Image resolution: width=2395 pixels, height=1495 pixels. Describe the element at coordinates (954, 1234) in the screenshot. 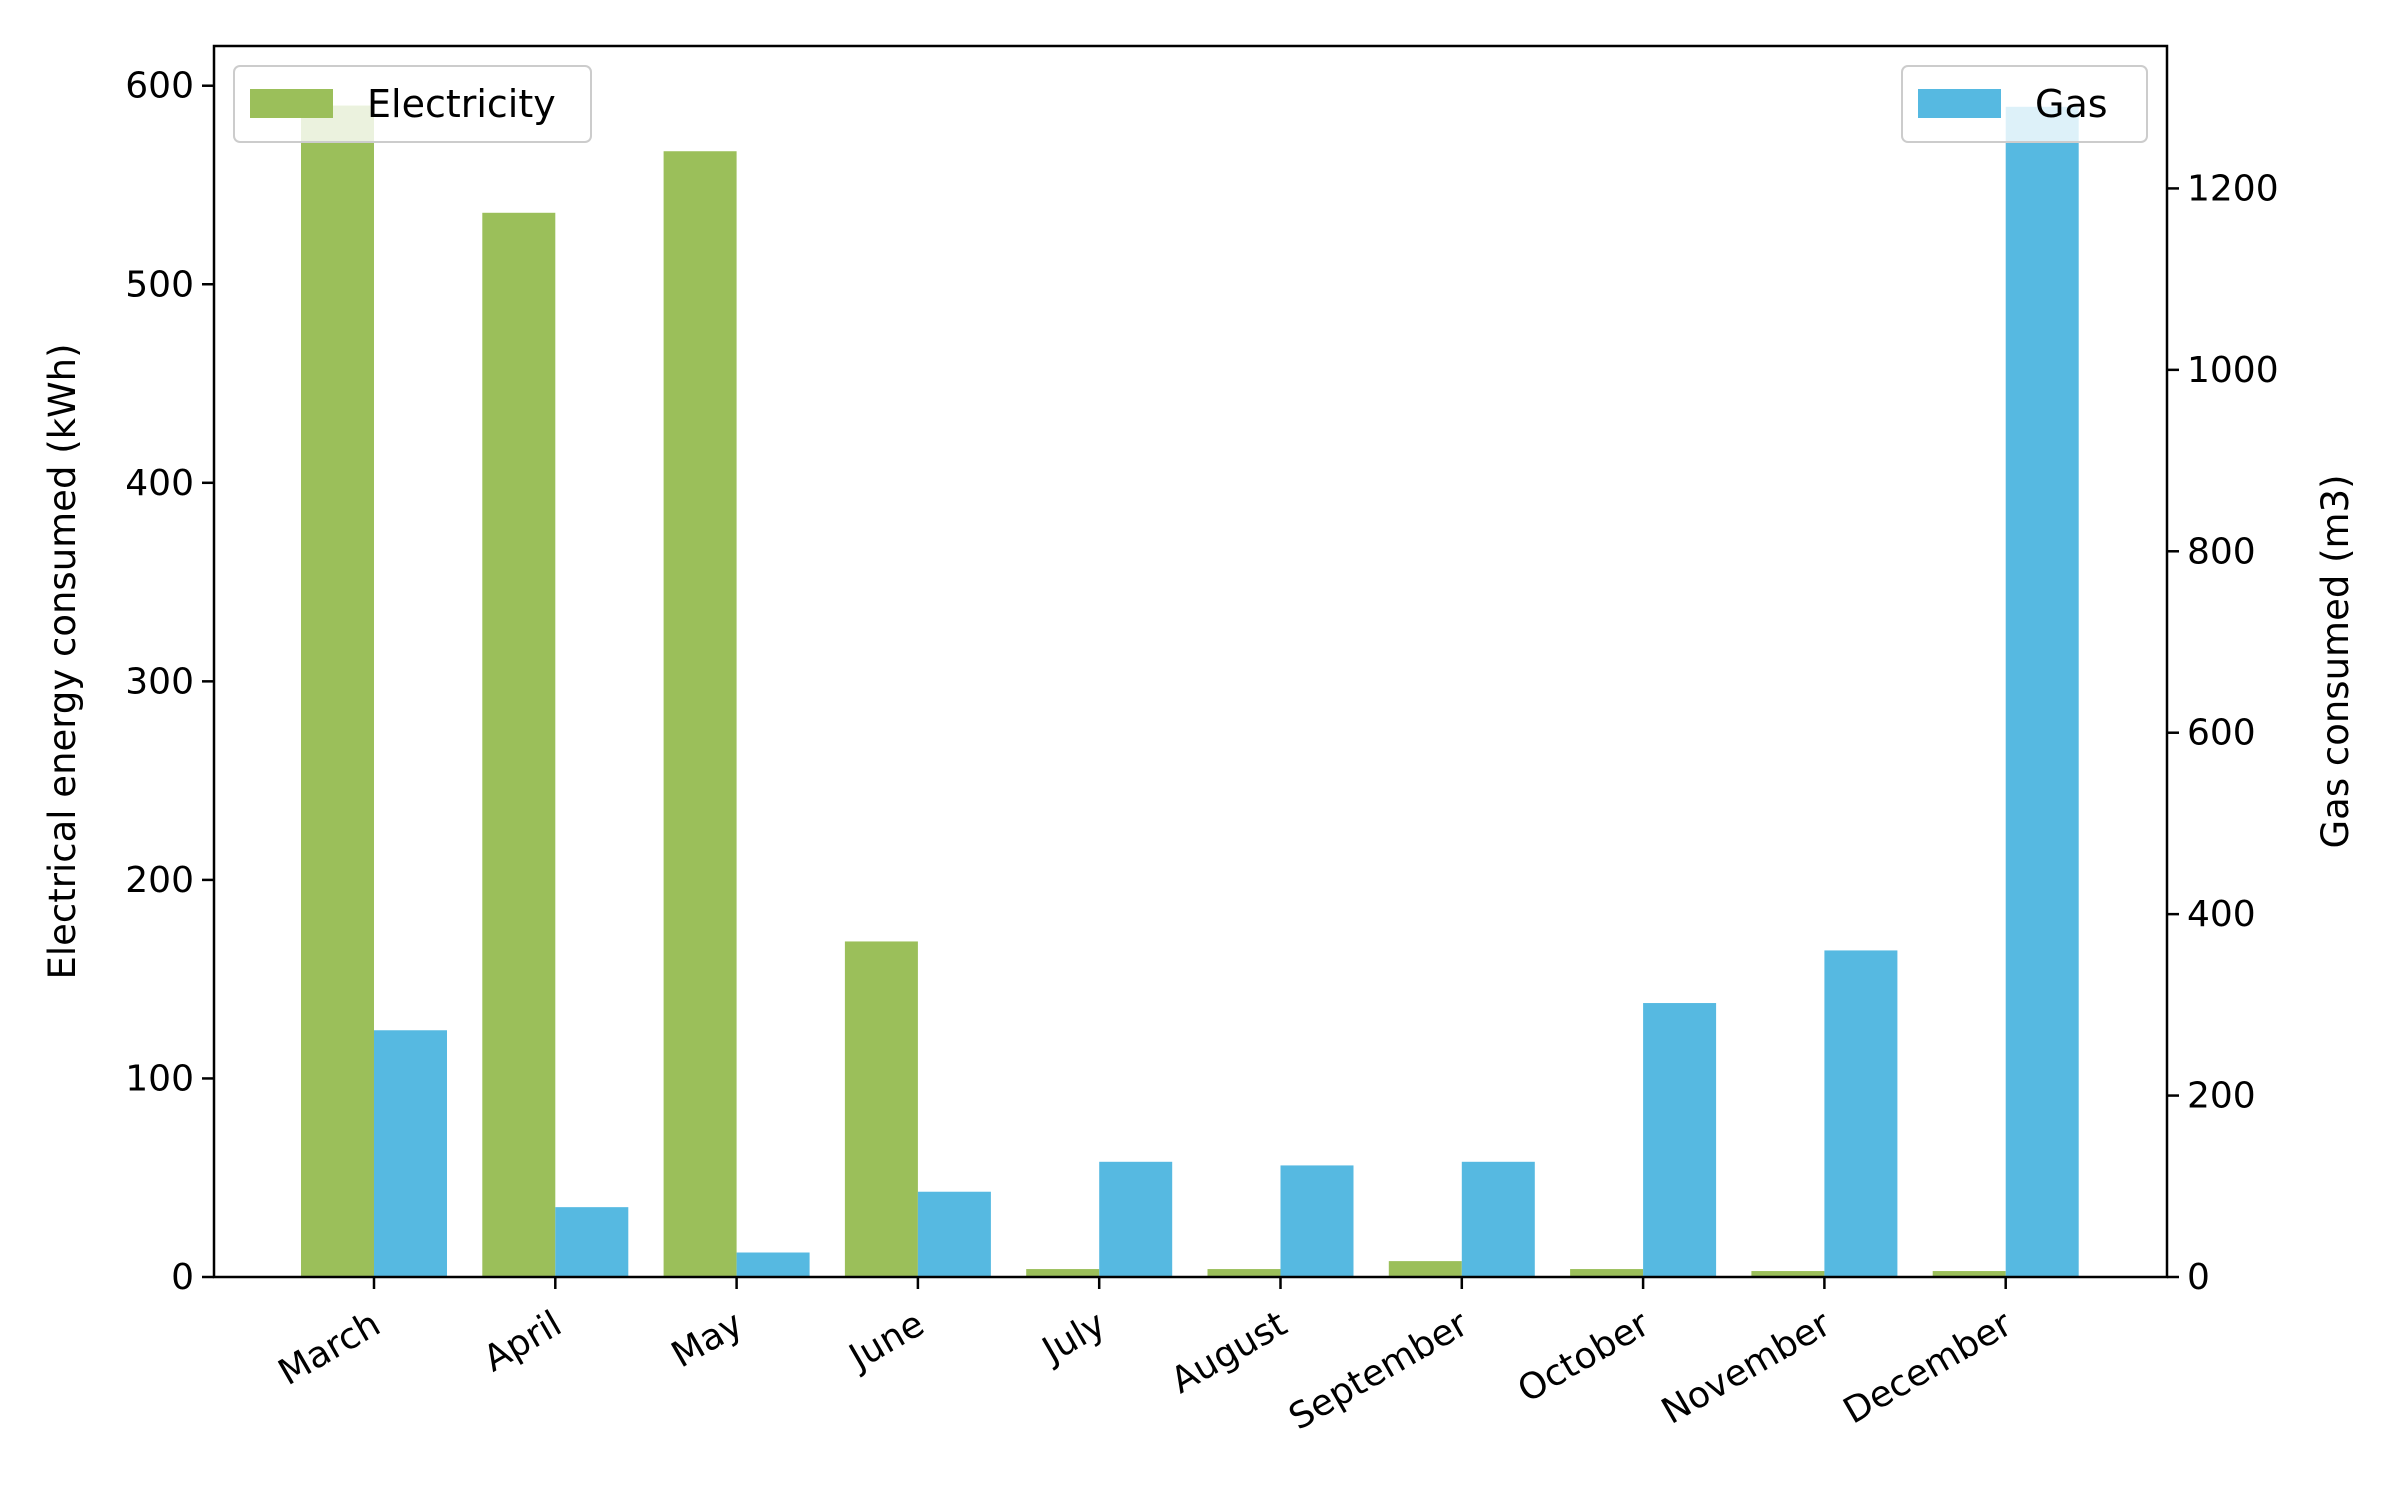

I see `bar-gas-june` at that location.